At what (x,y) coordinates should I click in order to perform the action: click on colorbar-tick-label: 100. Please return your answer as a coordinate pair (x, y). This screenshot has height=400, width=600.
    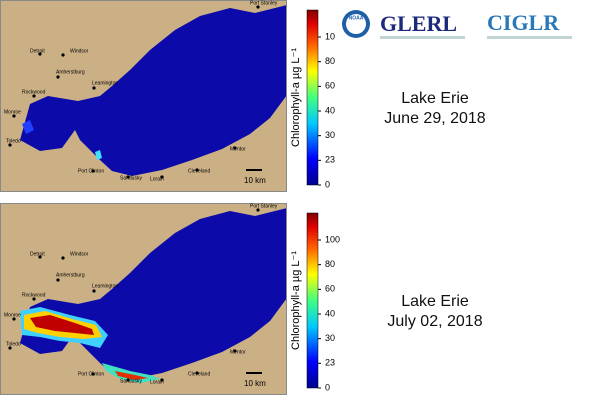
    Looking at the image, I should click on (332, 239).